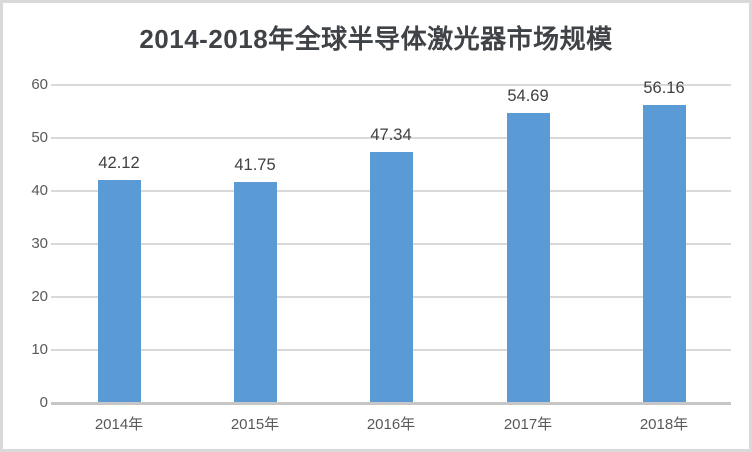 This screenshot has height=452, width=752. What do you see at coordinates (43, 402) in the screenshot?
I see `y-axis-tick-label: 0` at bounding box center [43, 402].